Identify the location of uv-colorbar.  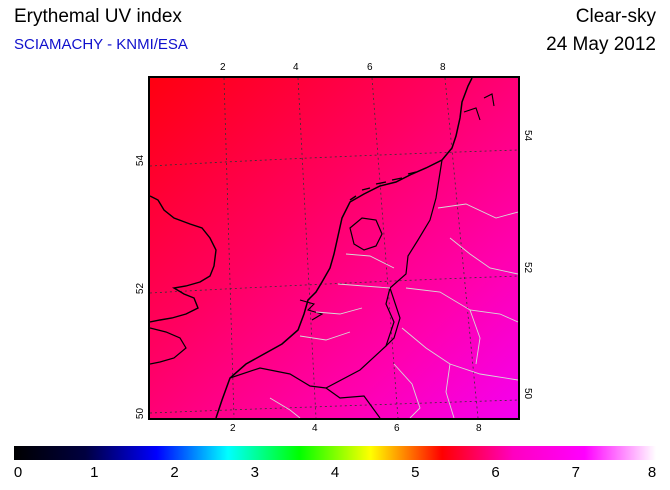
(335, 453).